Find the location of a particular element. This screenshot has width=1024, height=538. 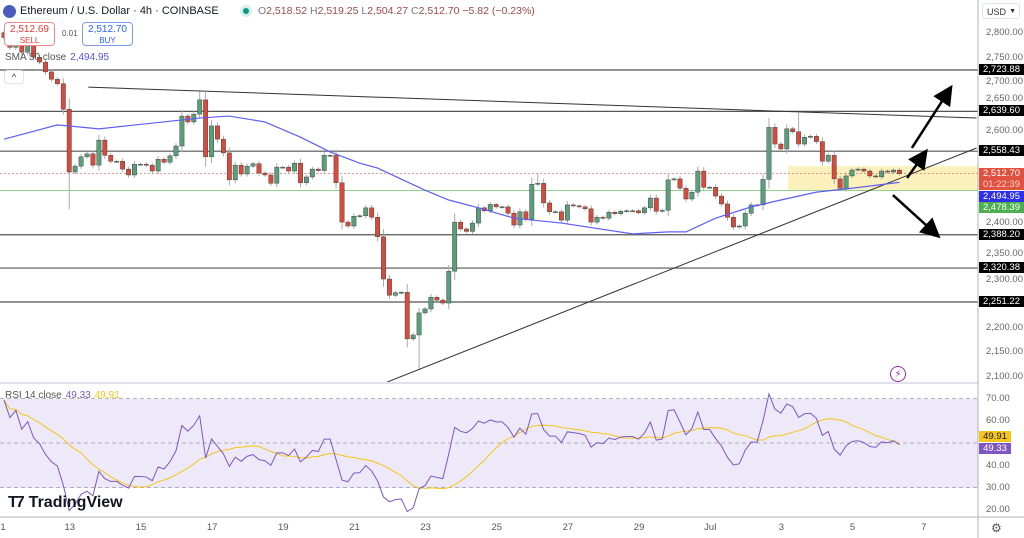

price-tick: 2,300.00 is located at coordinates (1004, 280).